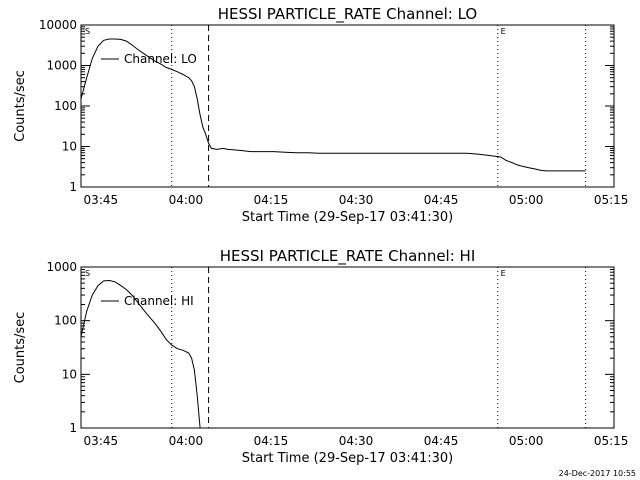 The height and width of the screenshot is (480, 640). Describe the element at coordinates (347, 14) in the screenshot. I see `chart-title: HESSI PARTICLE_RATE Channel: LO` at that location.